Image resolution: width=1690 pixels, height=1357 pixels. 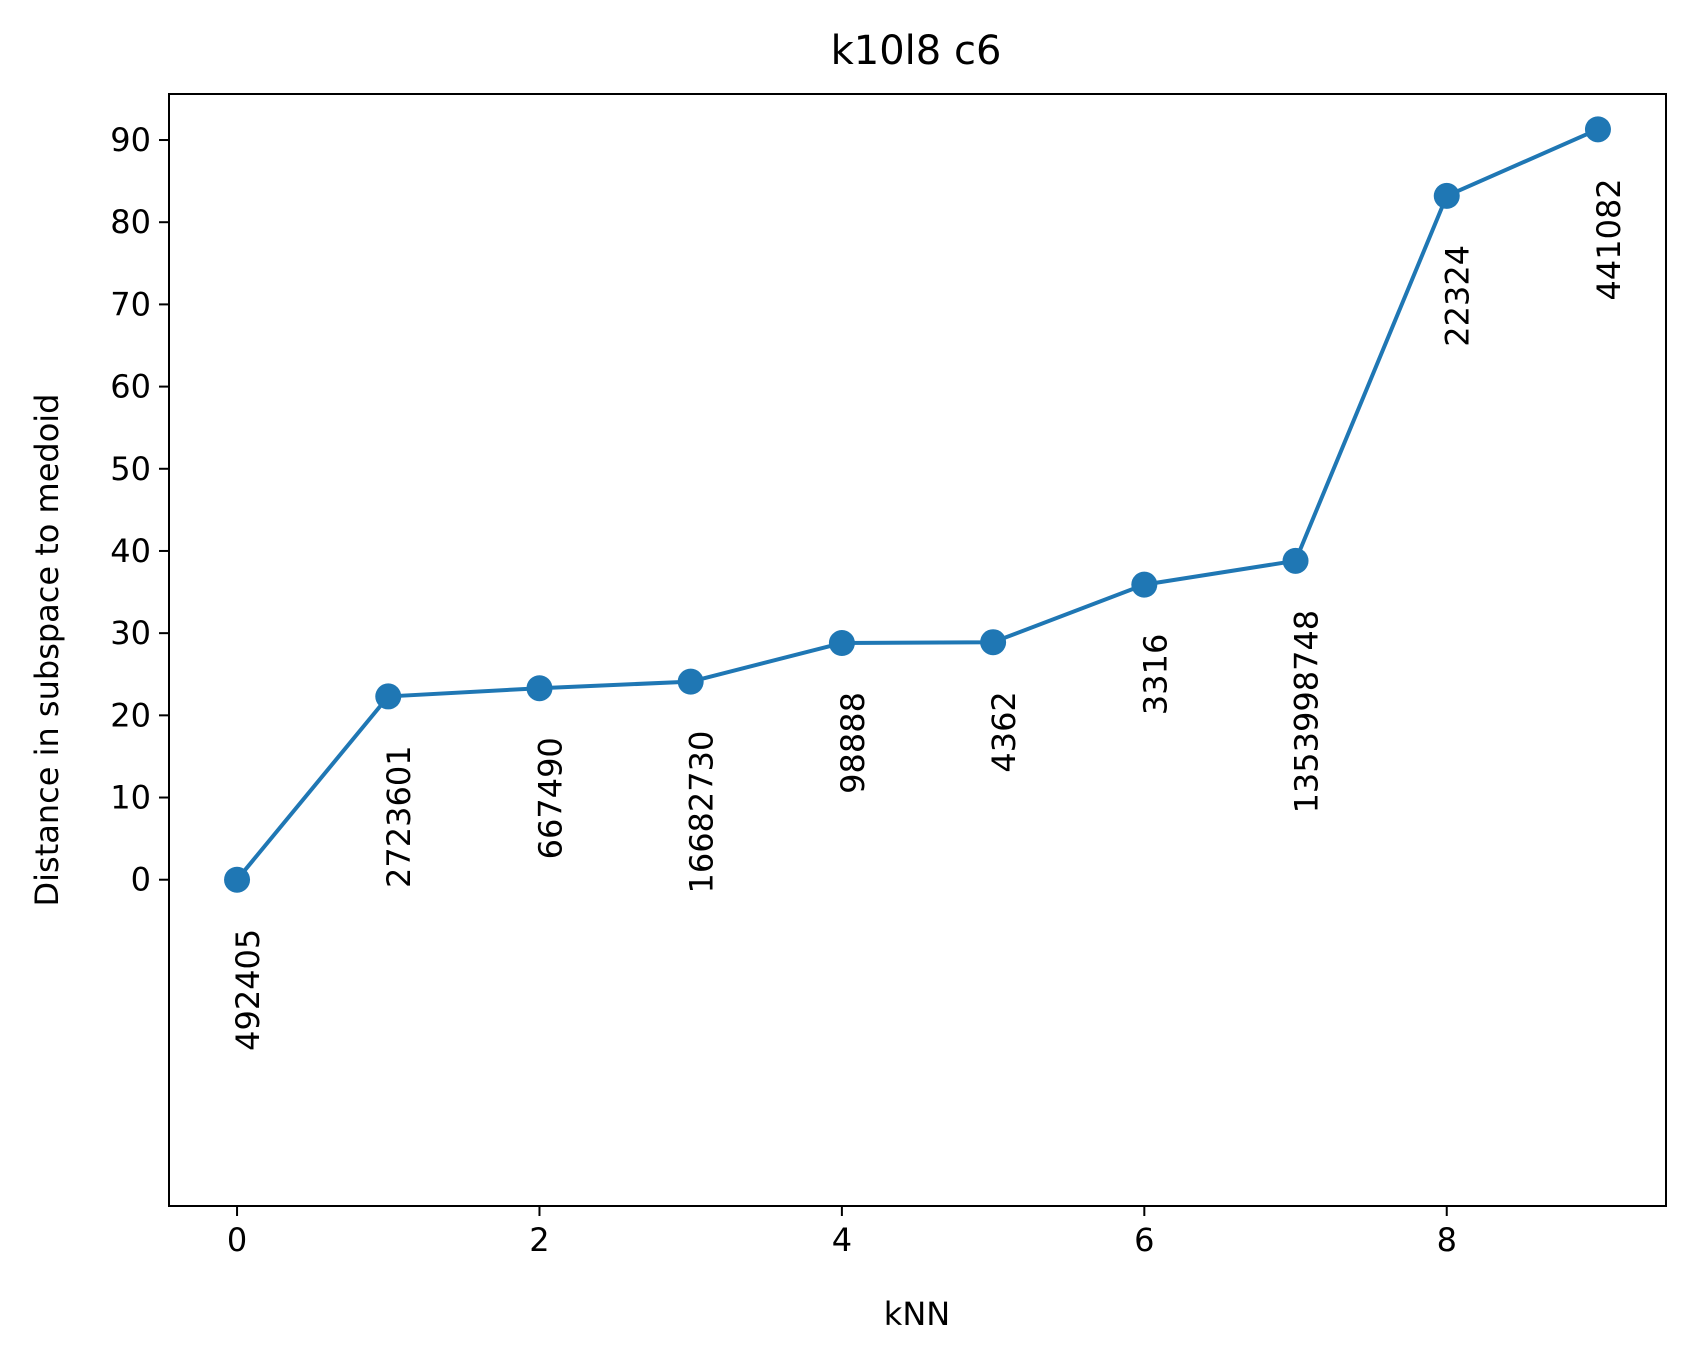 I want to click on point-label: 16682730, so click(x=702, y=812).